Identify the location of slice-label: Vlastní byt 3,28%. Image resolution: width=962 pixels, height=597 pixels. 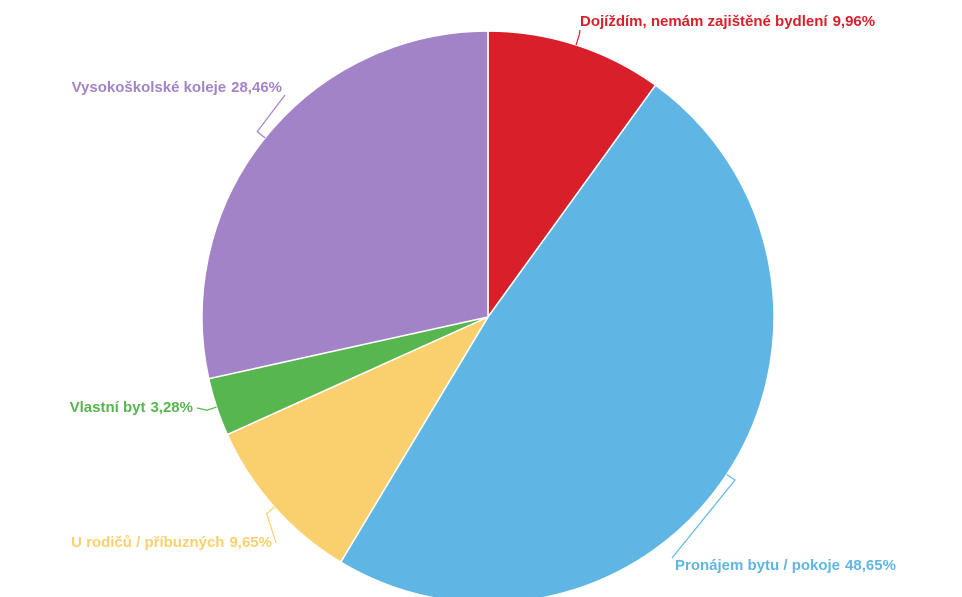
(131, 407).